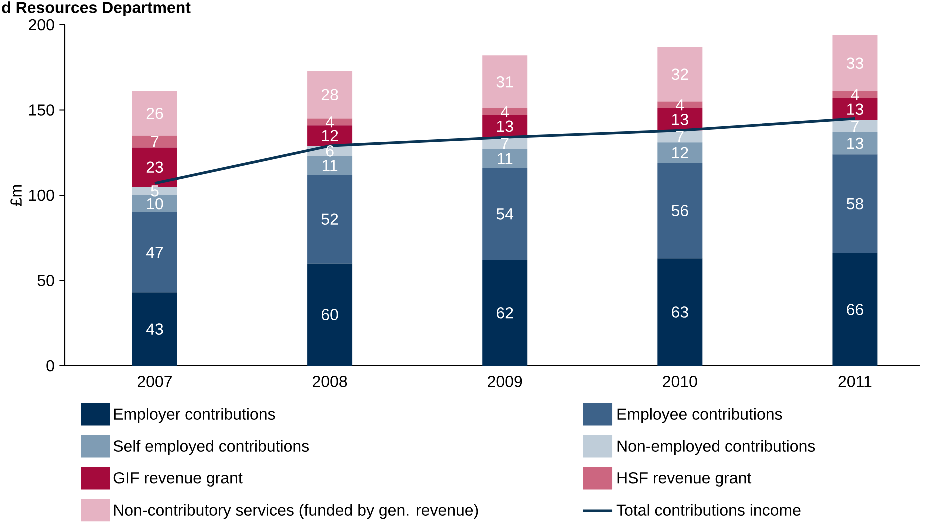 The height and width of the screenshot is (525, 936). What do you see at coordinates (855, 64) in the screenshot?
I see `data-label: 33` at bounding box center [855, 64].